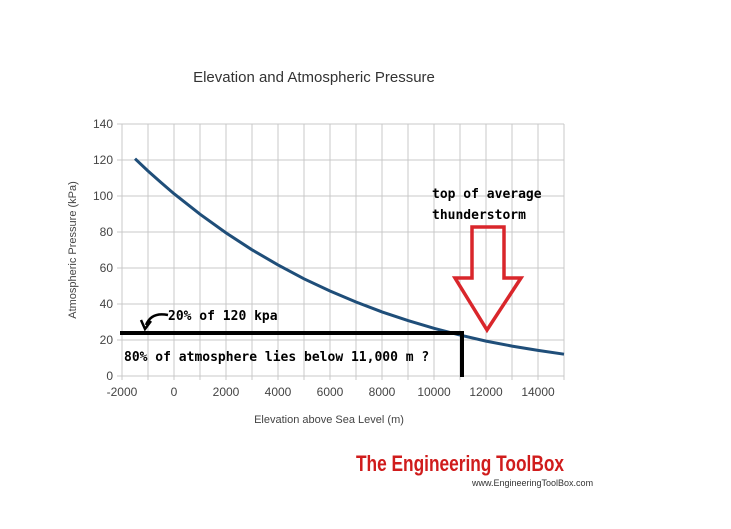 This screenshot has height=529, width=731. I want to click on x-tick-label: -2000, so click(122, 392).